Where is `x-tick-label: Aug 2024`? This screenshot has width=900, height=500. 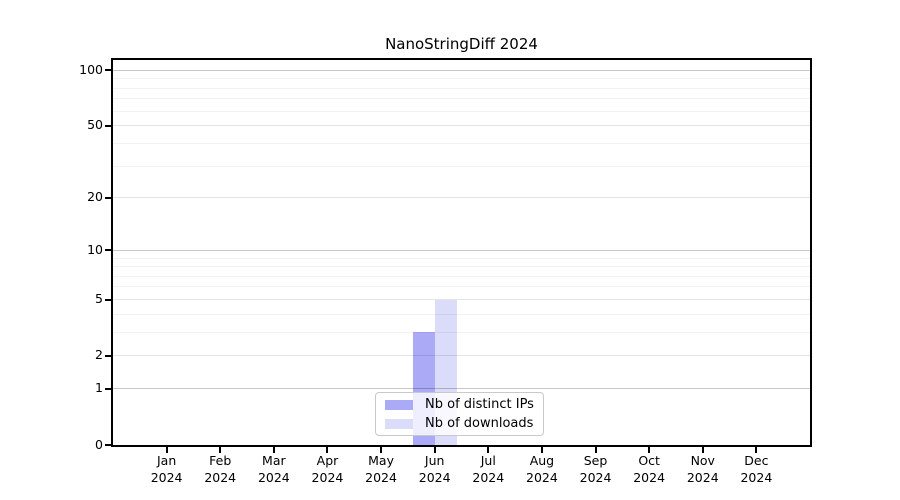 x-tick-label: Aug 2024 is located at coordinates (542, 469).